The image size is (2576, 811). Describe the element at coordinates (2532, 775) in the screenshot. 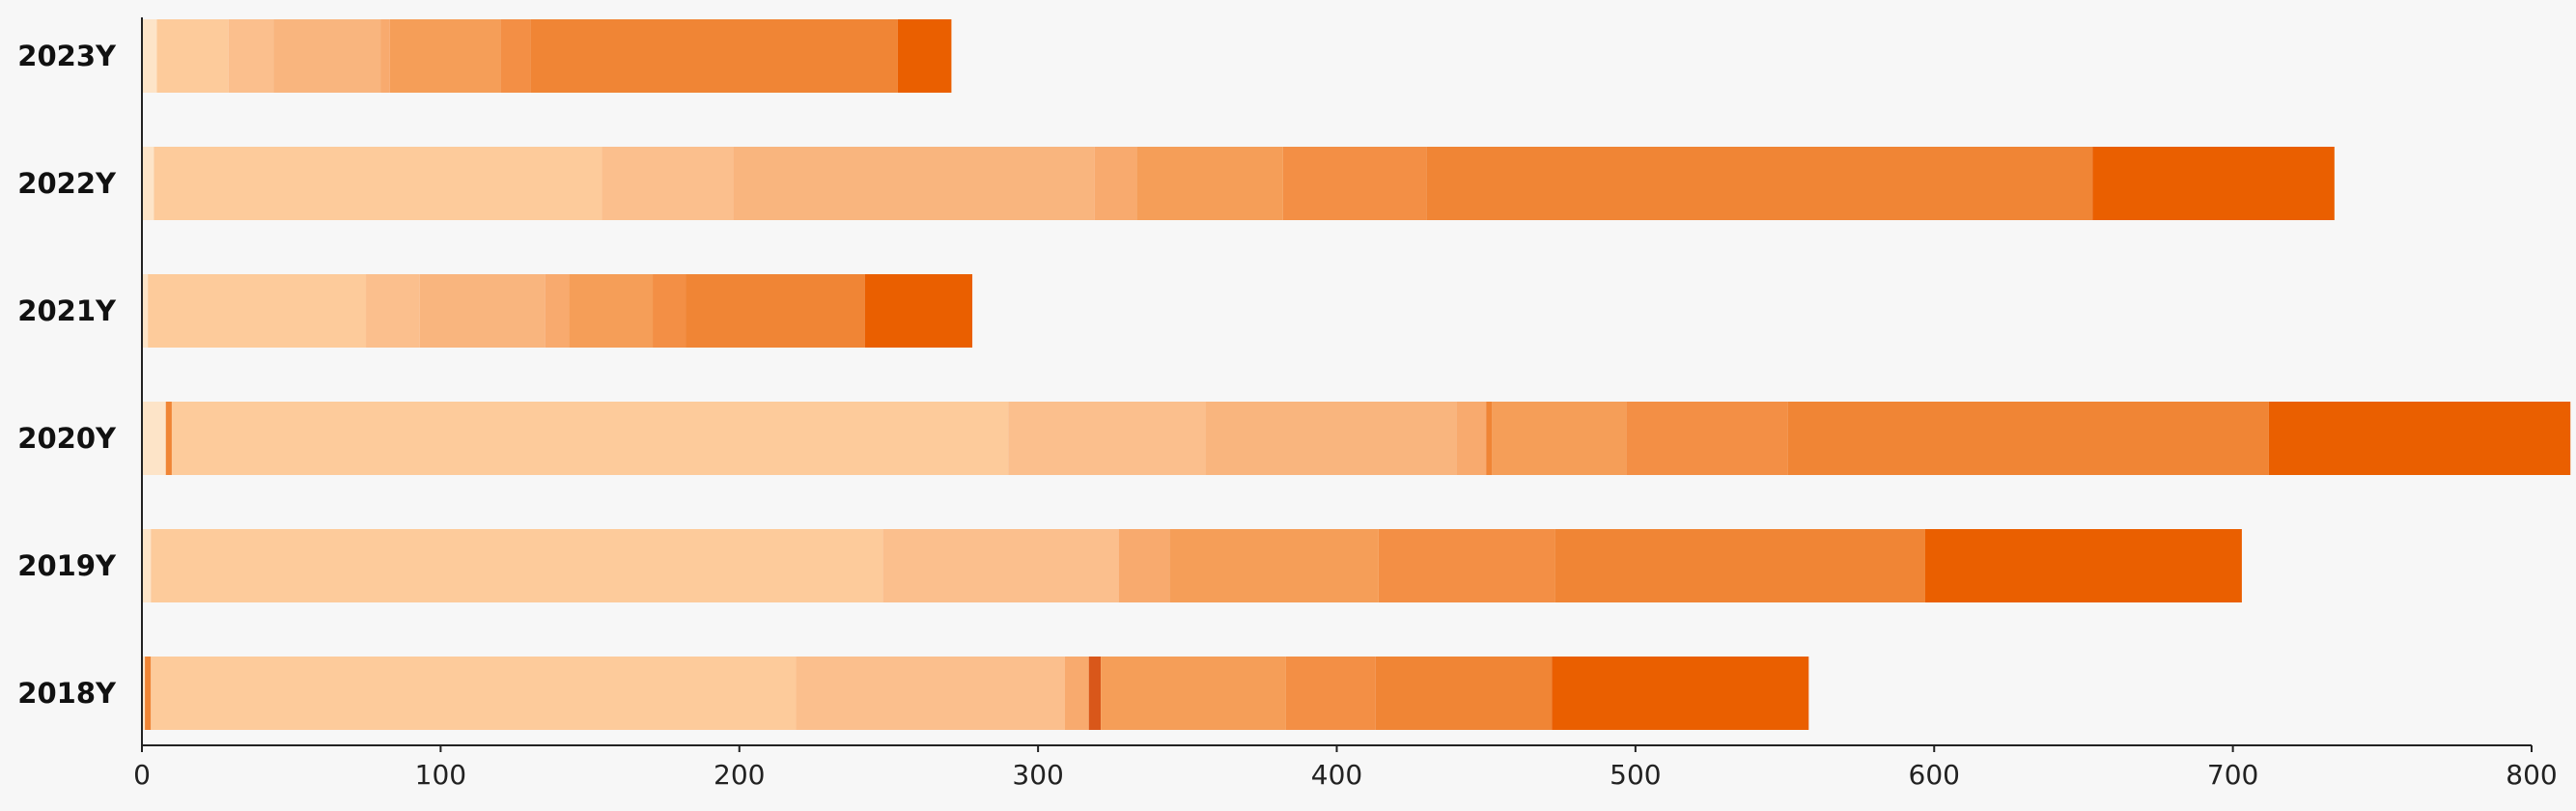

I see `x-tick-label: 800` at that location.